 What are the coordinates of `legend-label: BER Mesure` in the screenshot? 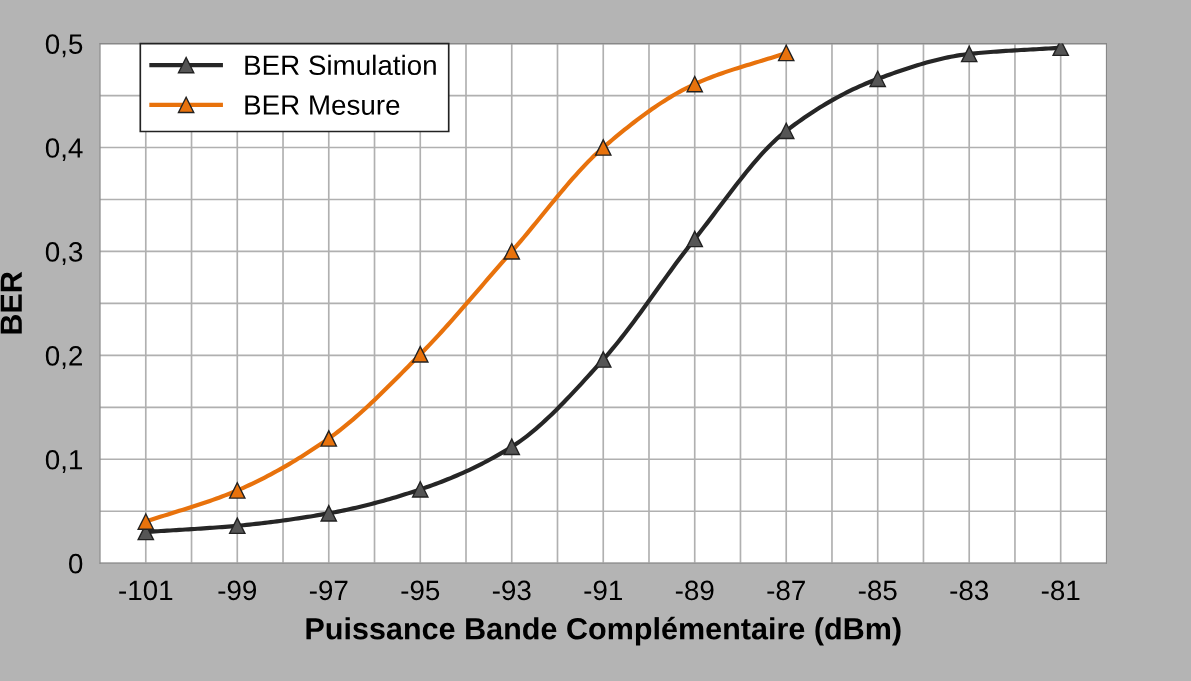 It's located at (322, 105).